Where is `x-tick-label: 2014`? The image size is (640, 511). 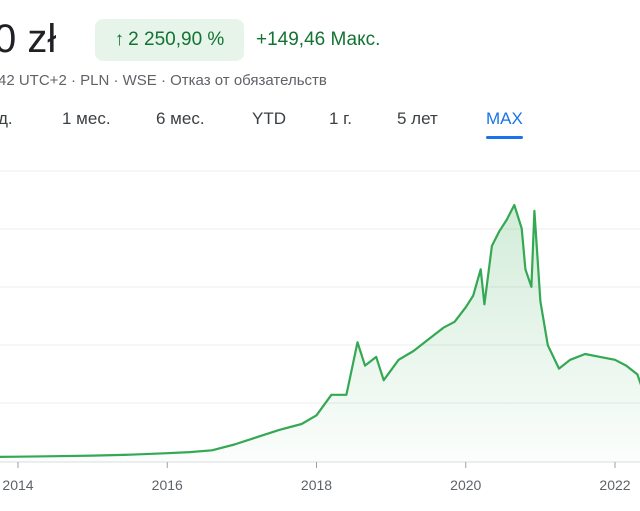
x-tick-label: 2014 is located at coordinates (17, 485).